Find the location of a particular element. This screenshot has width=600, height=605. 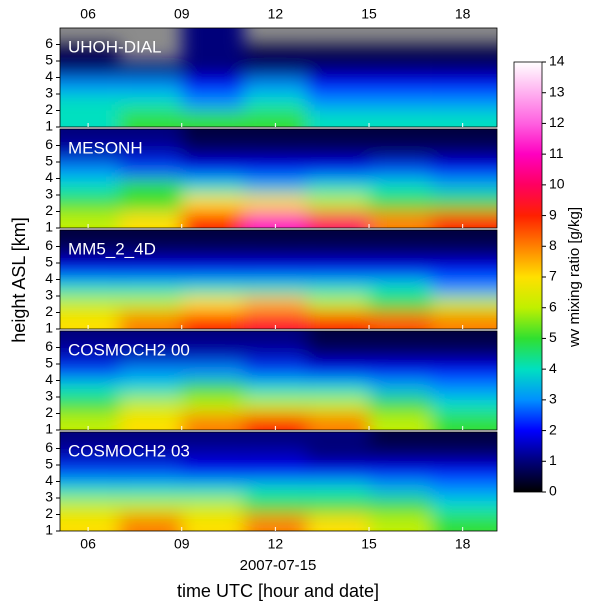

colorbar-tick-label: 7 is located at coordinates (553, 276).